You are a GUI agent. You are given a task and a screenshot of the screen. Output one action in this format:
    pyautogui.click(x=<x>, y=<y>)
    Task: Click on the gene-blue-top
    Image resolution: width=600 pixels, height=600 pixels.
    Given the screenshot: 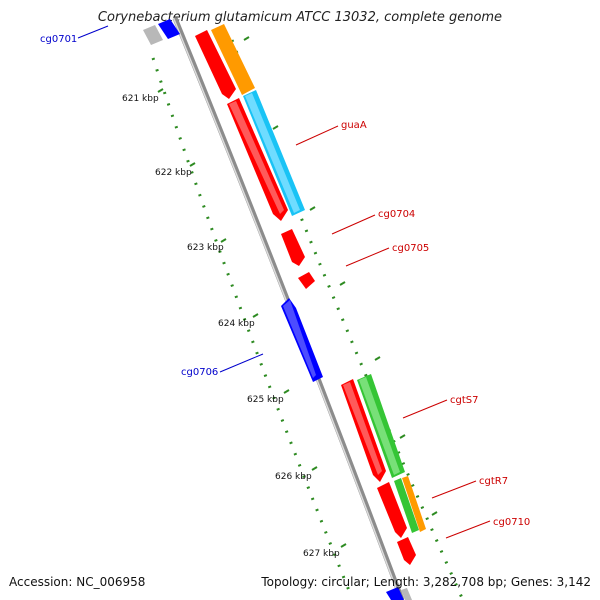 What is the action you would take?
    pyautogui.click(x=169, y=29)
    